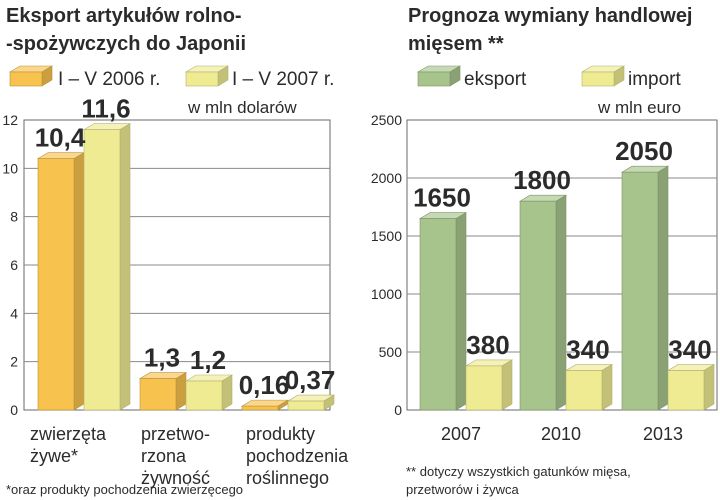 The height and width of the screenshot is (500, 720). What do you see at coordinates (124, 489) in the screenshot?
I see `left-footnote: *oraz produkty pochodzenia zwierzęcego` at bounding box center [124, 489].